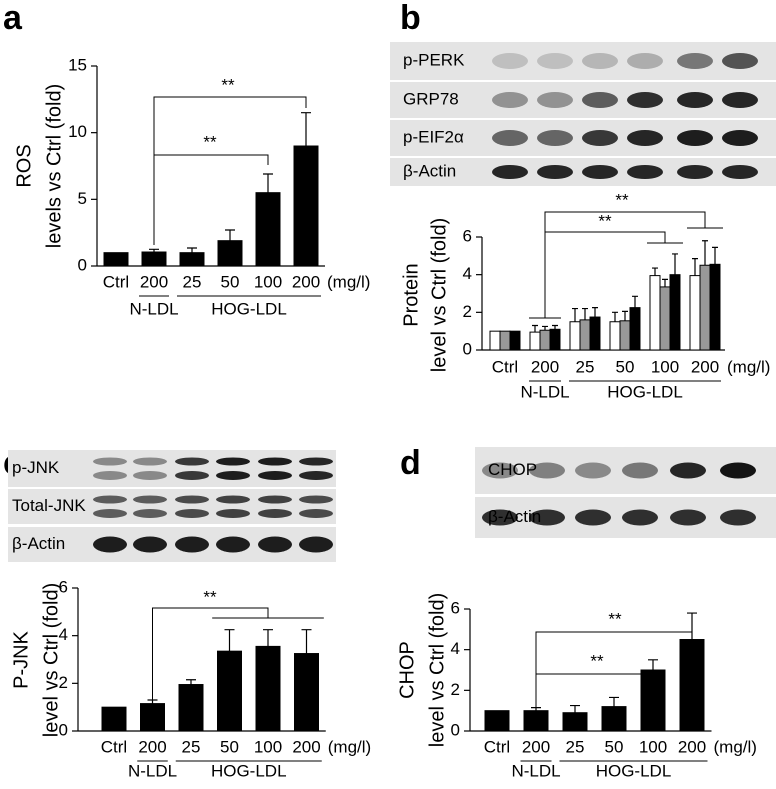  I want to click on blot-label: p-JNK, so click(36, 467).